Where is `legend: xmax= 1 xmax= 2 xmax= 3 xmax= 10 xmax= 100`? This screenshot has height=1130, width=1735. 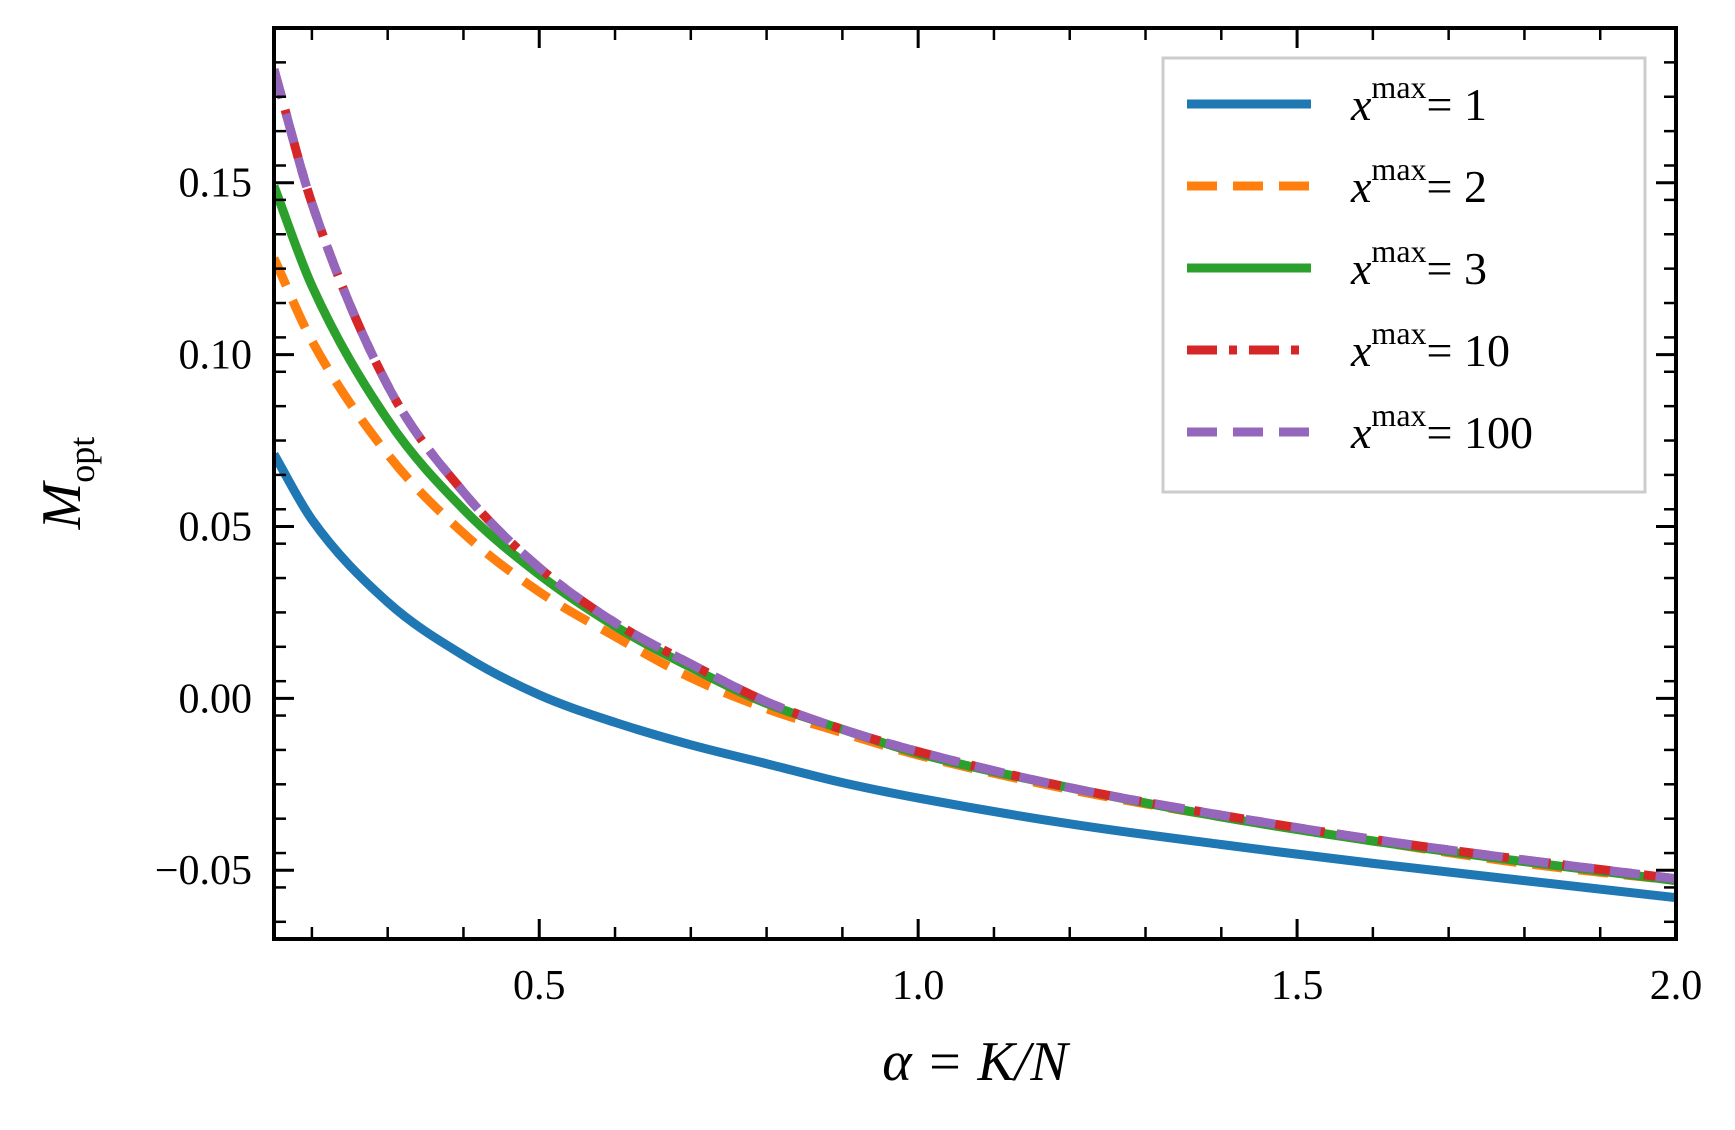 legend: xmax= 1 xmax= 2 xmax= 3 xmax= 10 xmax= 100 is located at coordinates (1404, 275).